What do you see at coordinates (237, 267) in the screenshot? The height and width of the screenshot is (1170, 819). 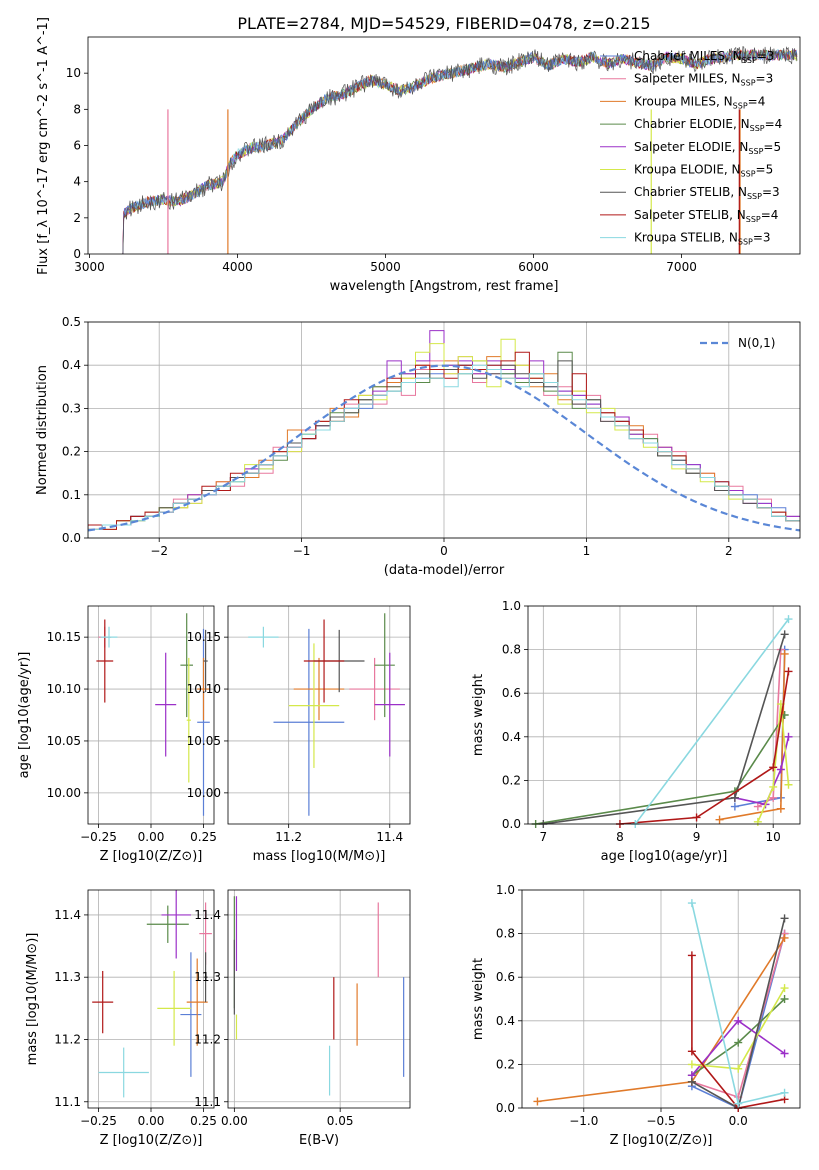 I see `x-tick-label: 4000` at bounding box center [237, 267].